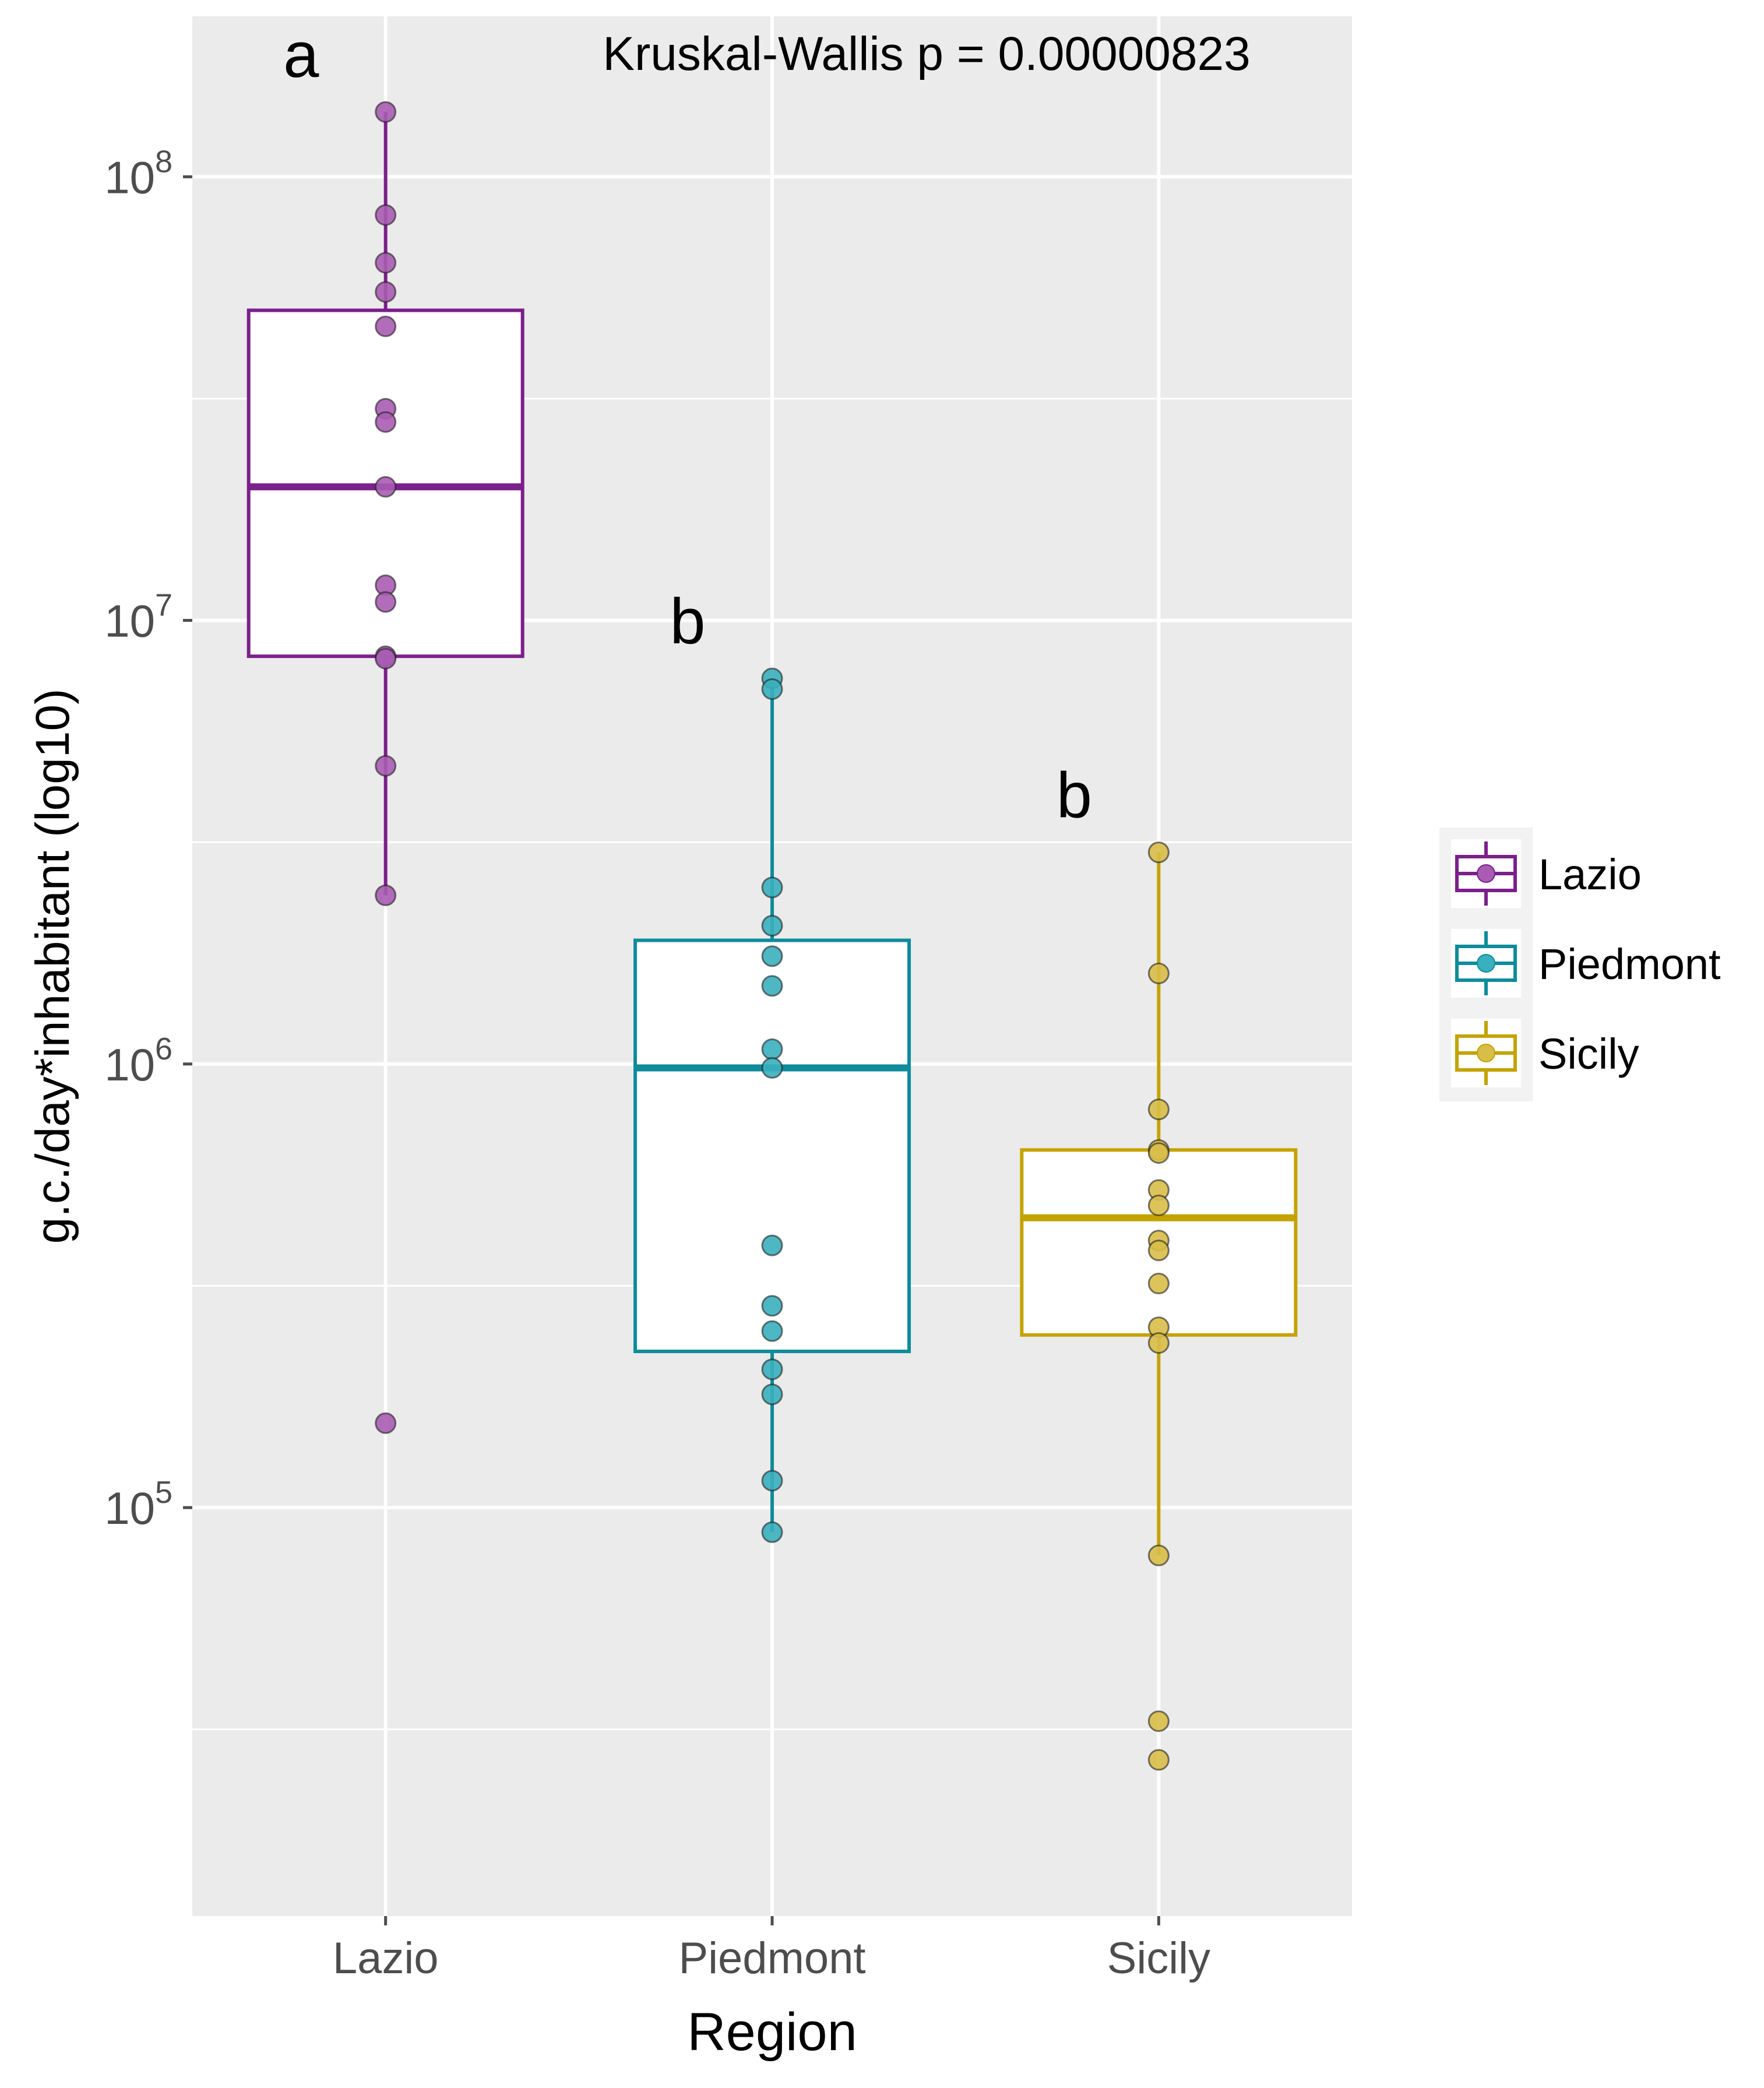 The width and height of the screenshot is (1764, 2088). Describe the element at coordinates (138, 617) in the screenshot. I see `y-tick-label-2: 10⁷` at that location.